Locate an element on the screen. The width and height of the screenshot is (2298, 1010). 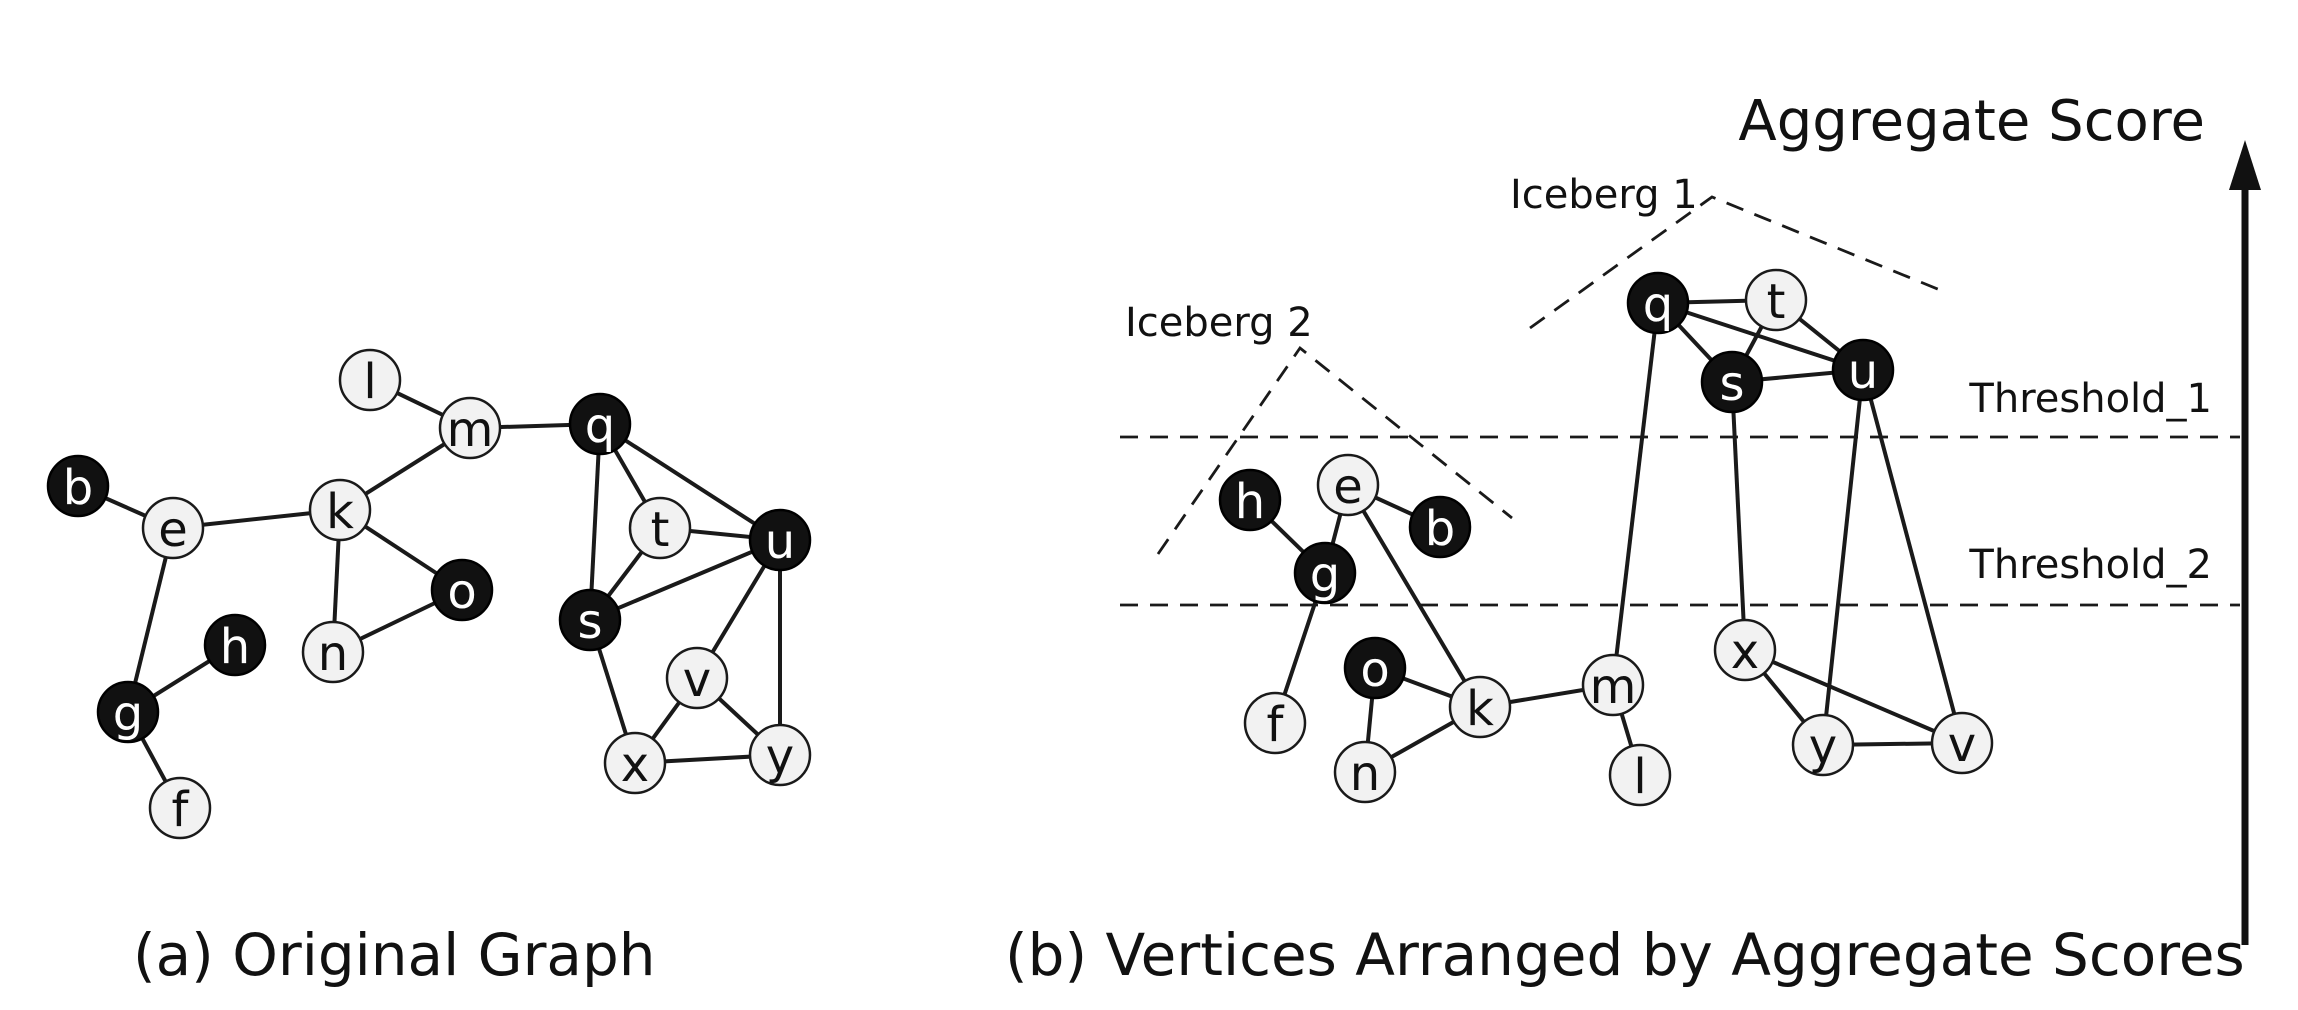
original-vertex-label-x: x is located at coordinates (635, 765).